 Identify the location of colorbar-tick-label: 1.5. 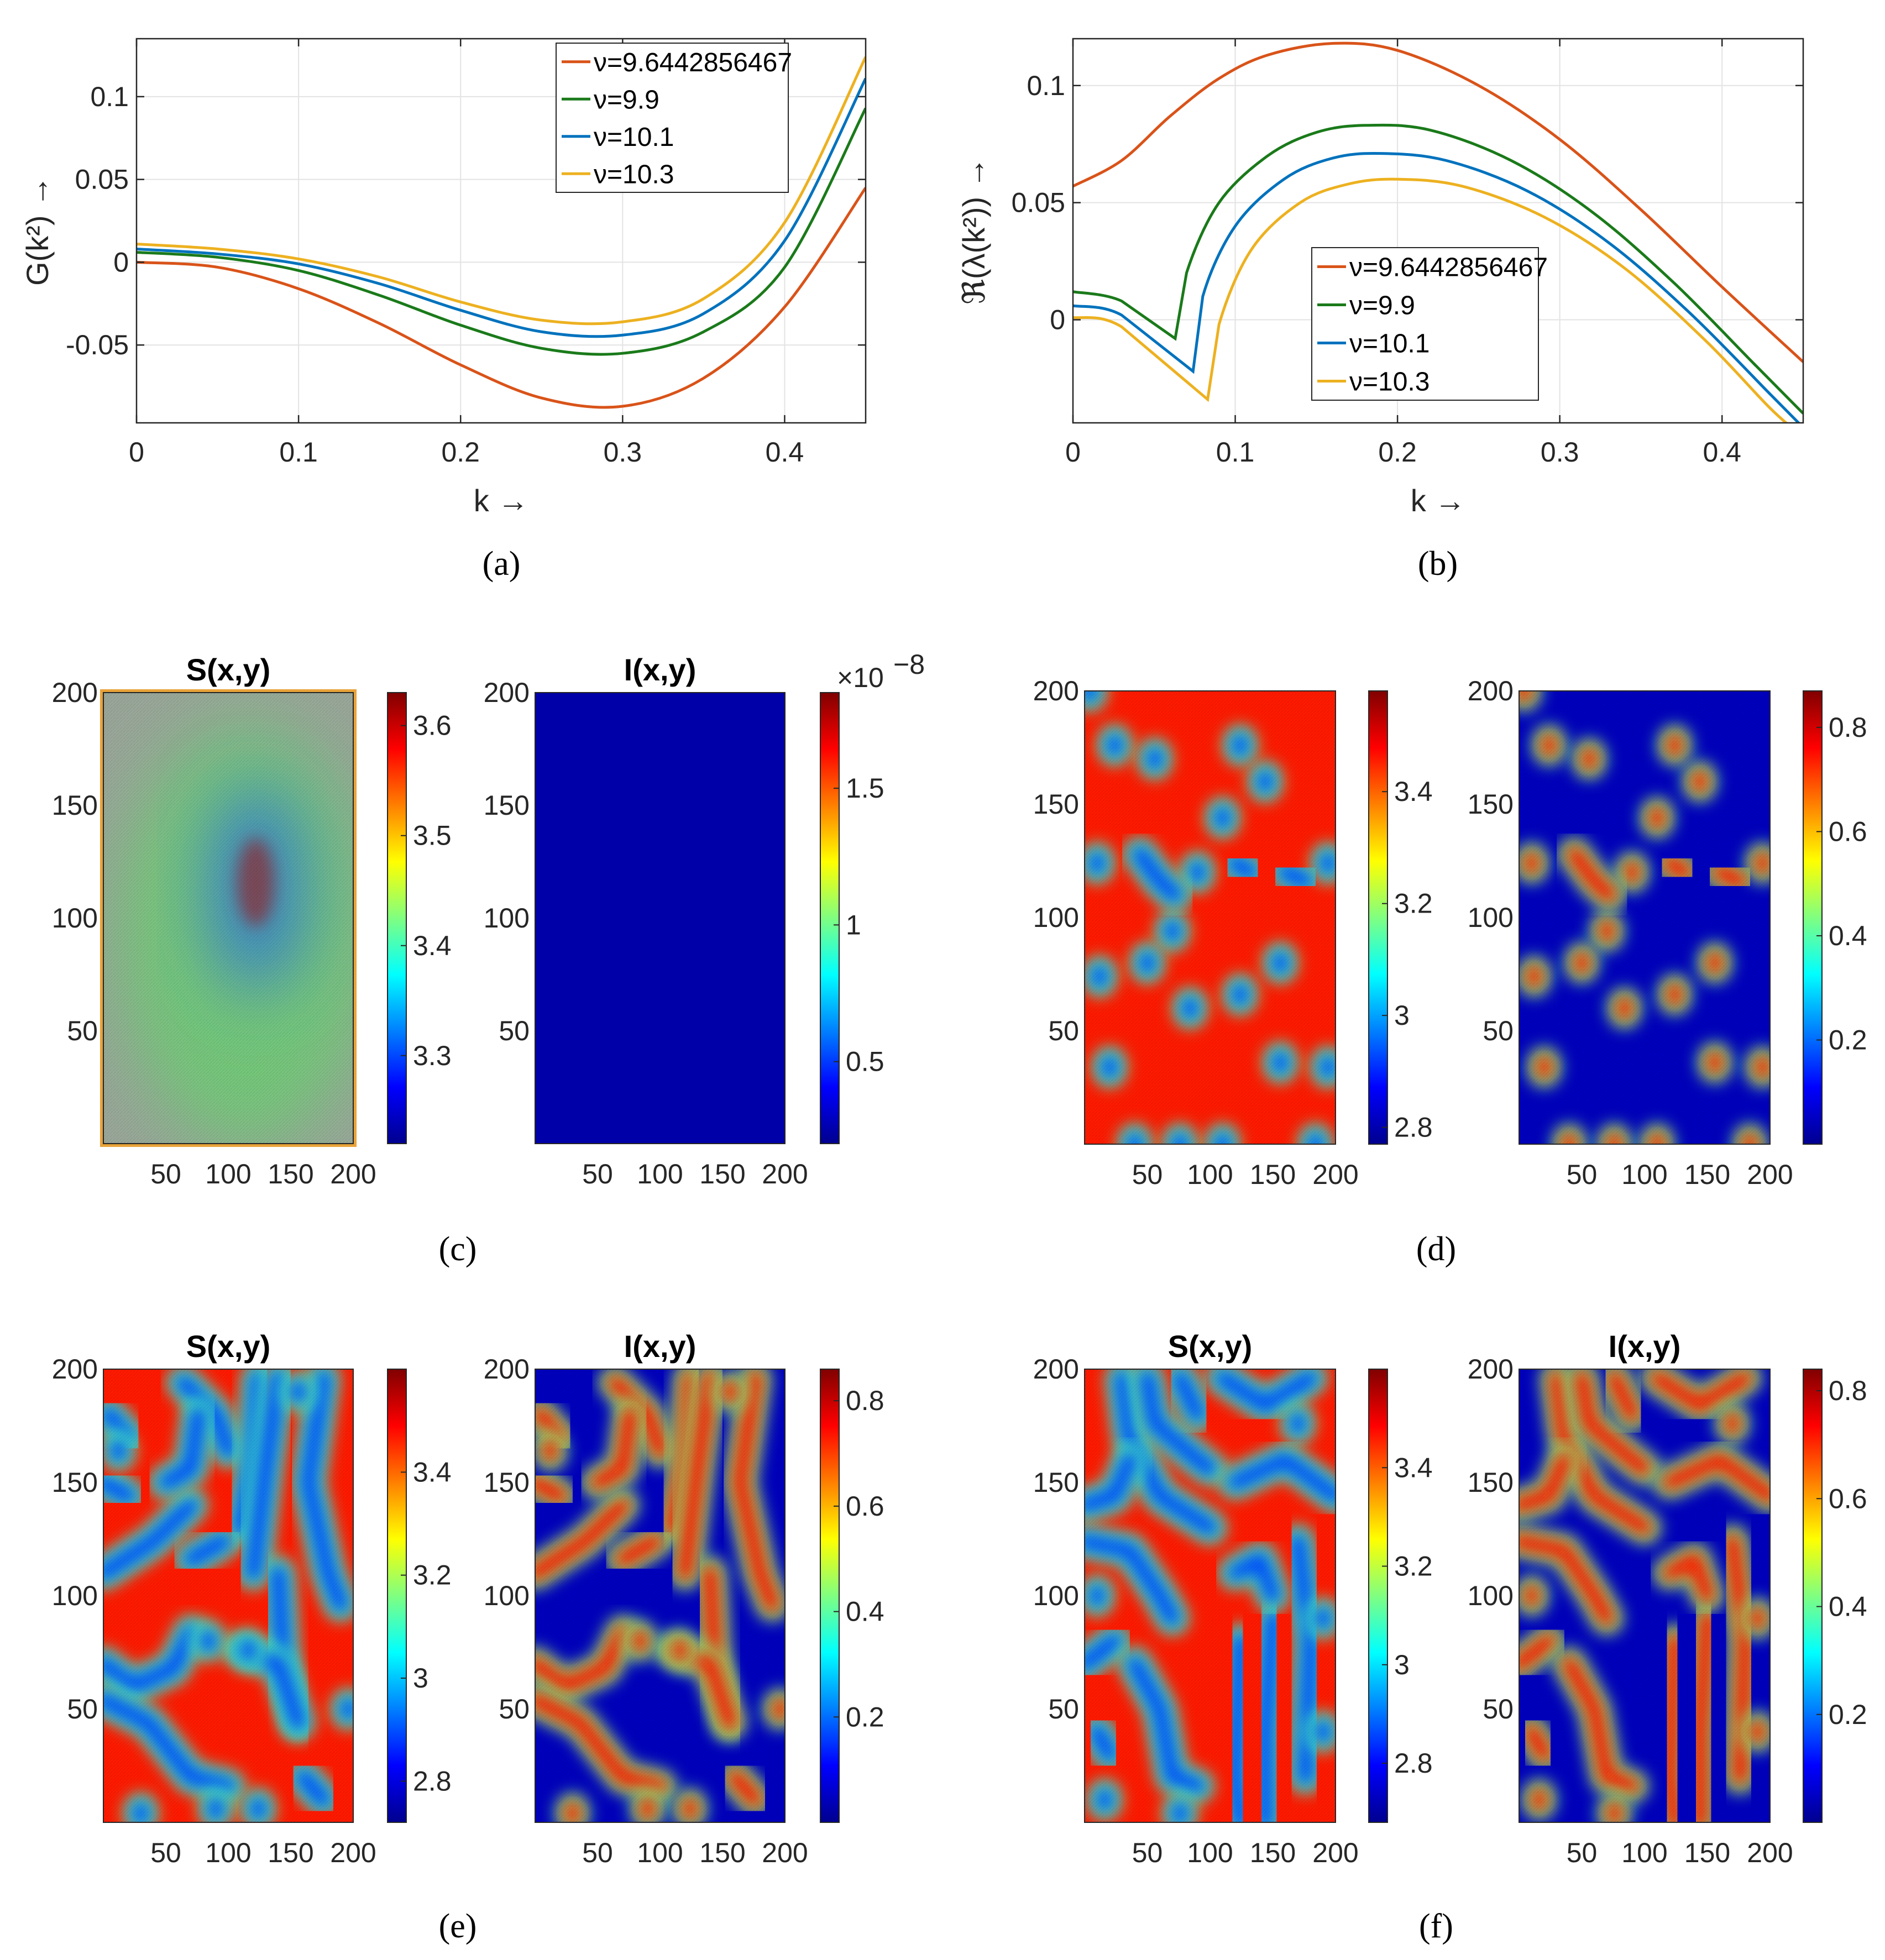
(865, 788).